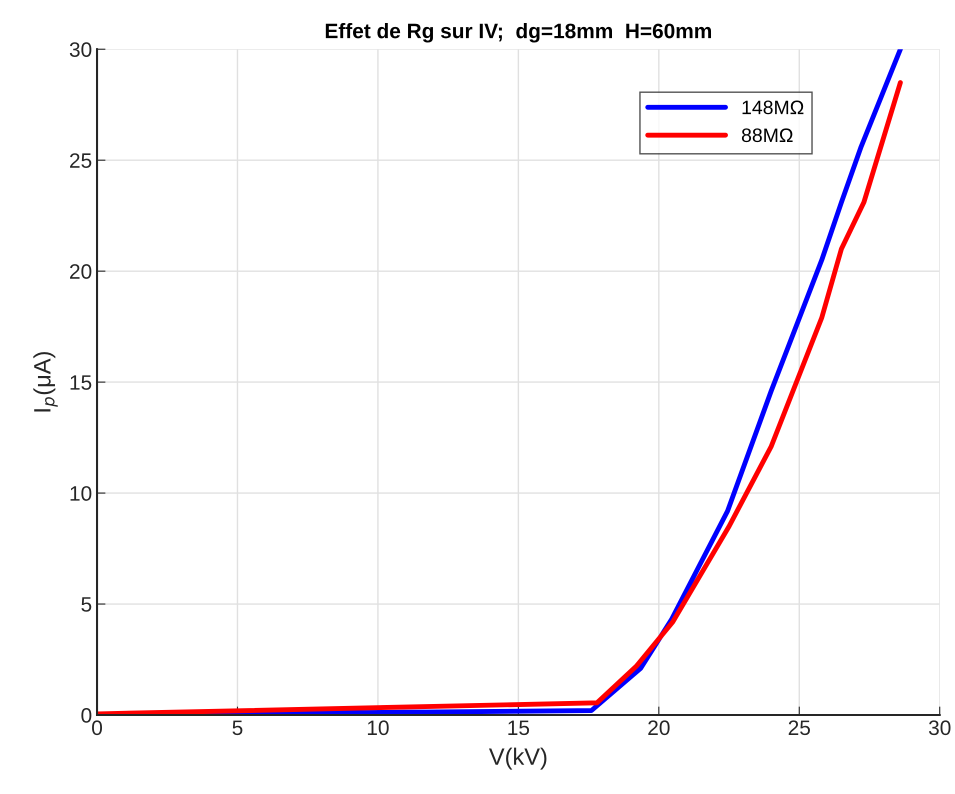 Image resolution: width=955 pixels, height=794 pixels. Describe the element at coordinates (81, 382) in the screenshot. I see `y-tick-label: 15` at that location.